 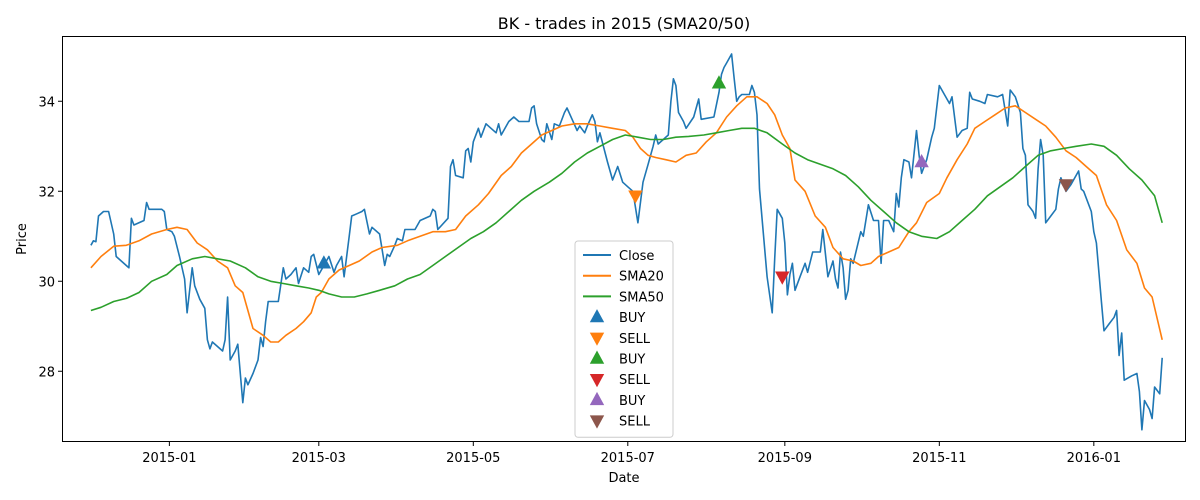 What do you see at coordinates (50, 237) in the screenshot?
I see `y-axis: 28 30 32 34` at bounding box center [50, 237].